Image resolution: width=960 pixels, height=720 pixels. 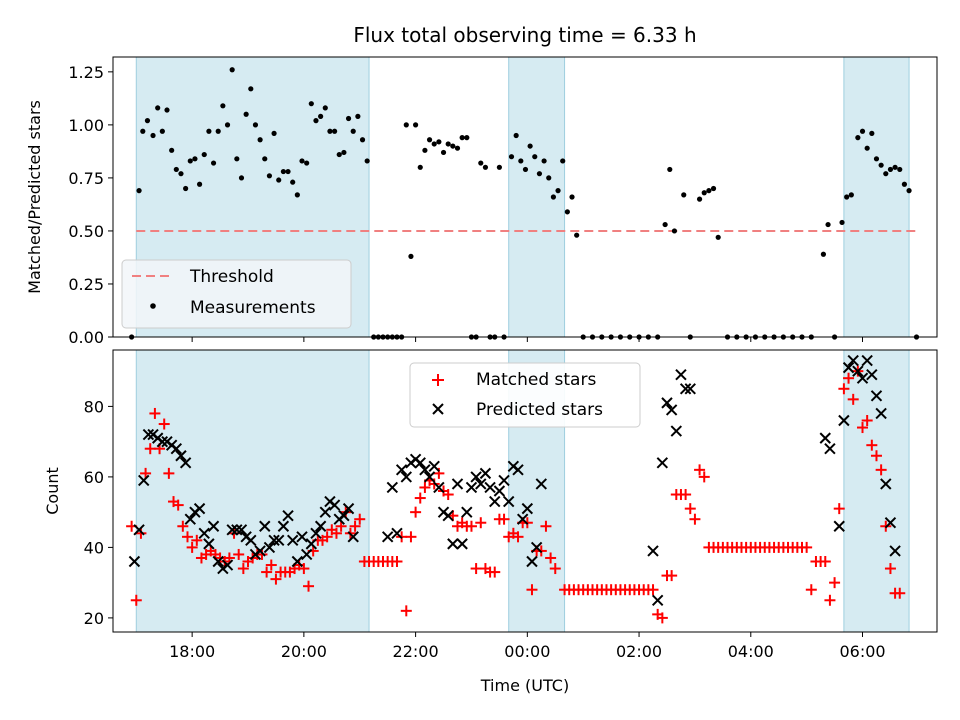 I want to click on bottom-y-tick-label: 60, so click(x=94, y=477).